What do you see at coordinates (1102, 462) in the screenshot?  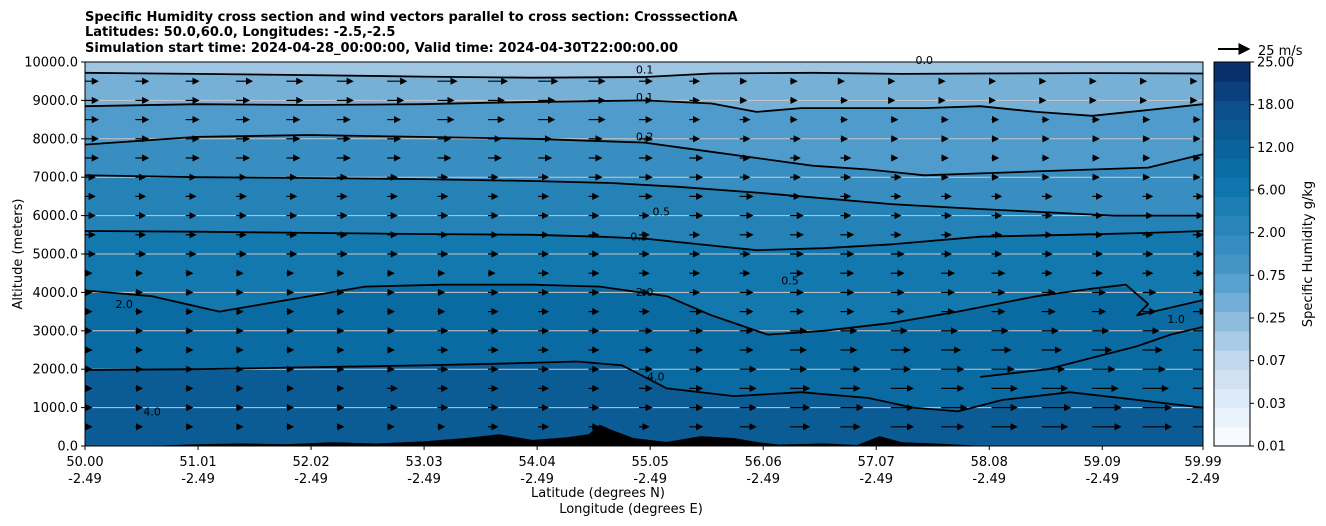 I see `x-tick-label-latitude: 59.09` at bounding box center [1102, 462].